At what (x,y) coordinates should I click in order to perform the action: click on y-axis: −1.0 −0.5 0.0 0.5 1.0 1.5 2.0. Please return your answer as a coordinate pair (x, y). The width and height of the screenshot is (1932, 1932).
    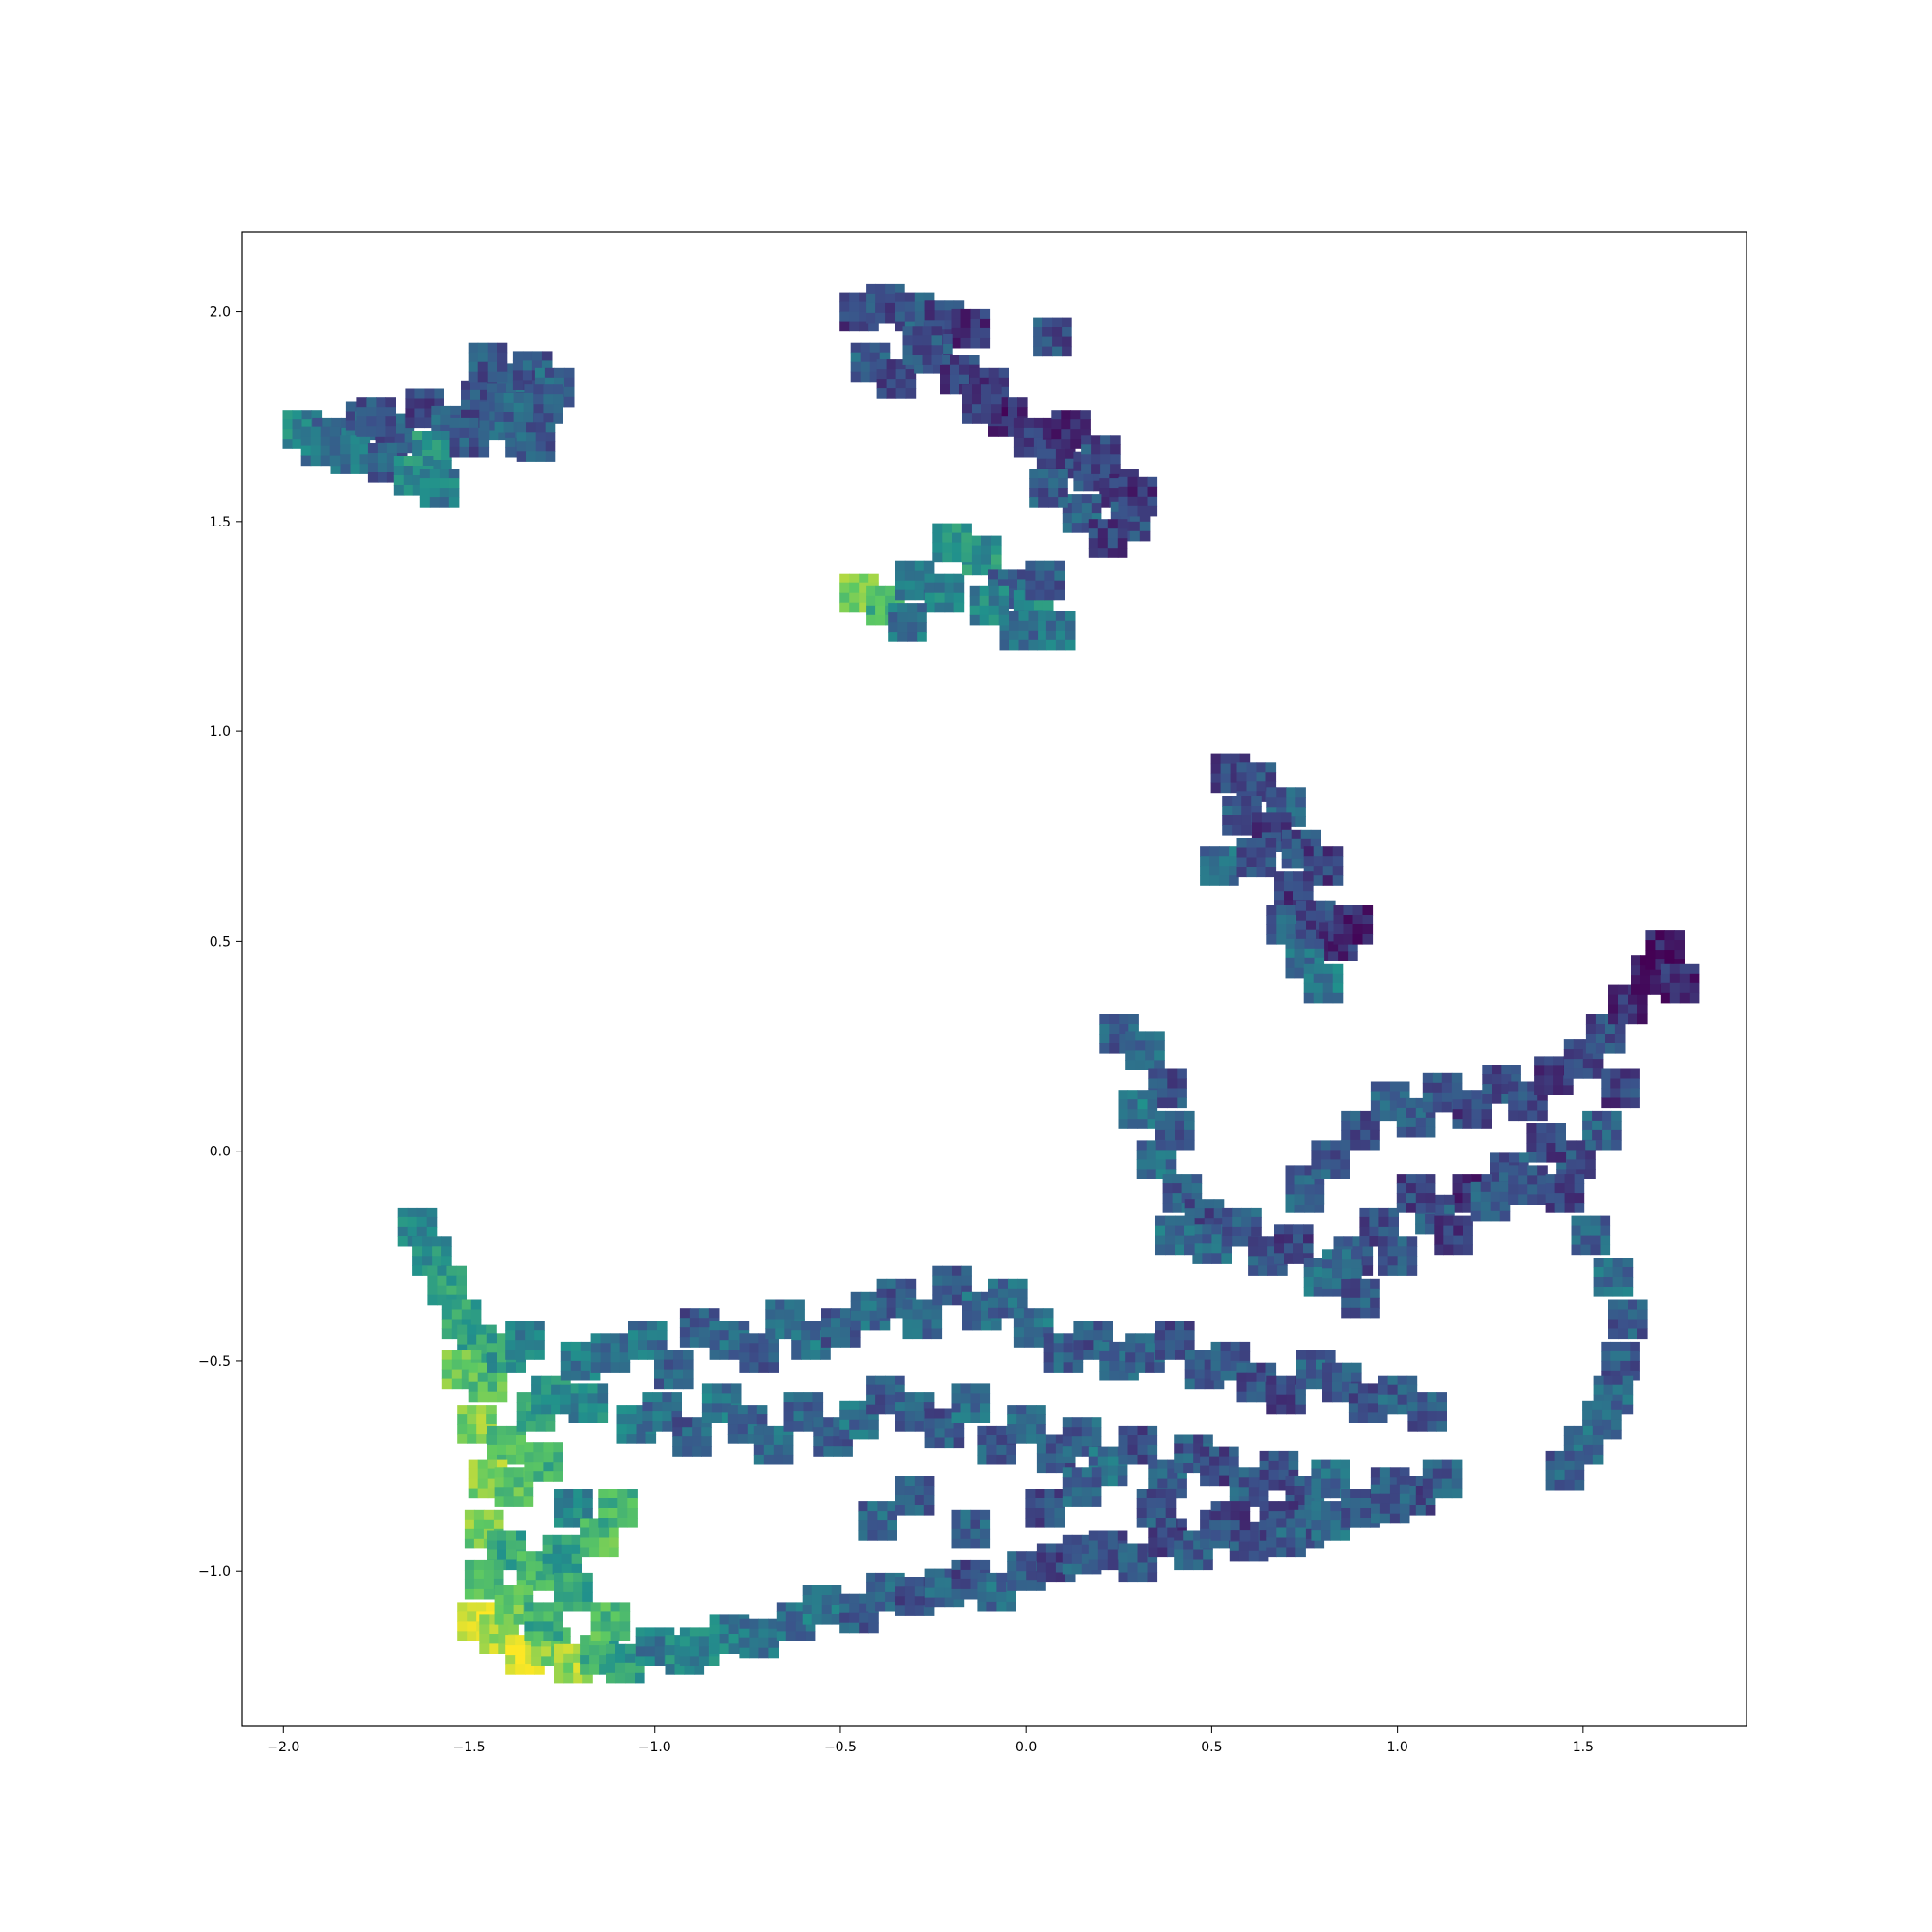
    Looking at the image, I should click on (220, 942).